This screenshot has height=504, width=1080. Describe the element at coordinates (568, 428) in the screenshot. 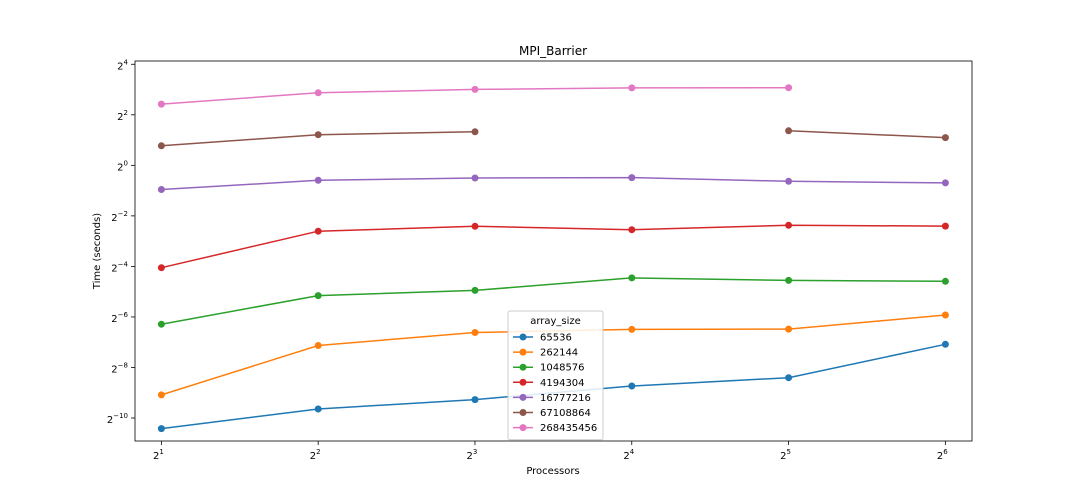

I see `legend-label: 268435456` at that location.